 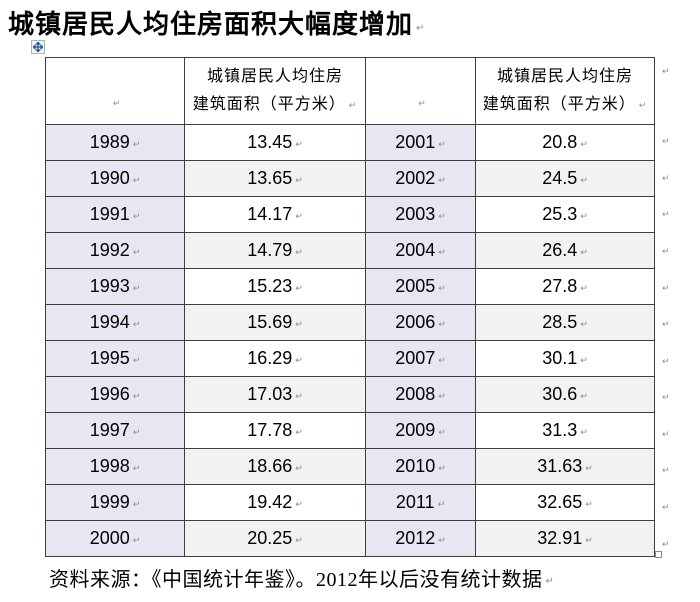 What do you see at coordinates (275, 178) in the screenshot?
I see `value-cell: 13.65 ↵` at bounding box center [275, 178].